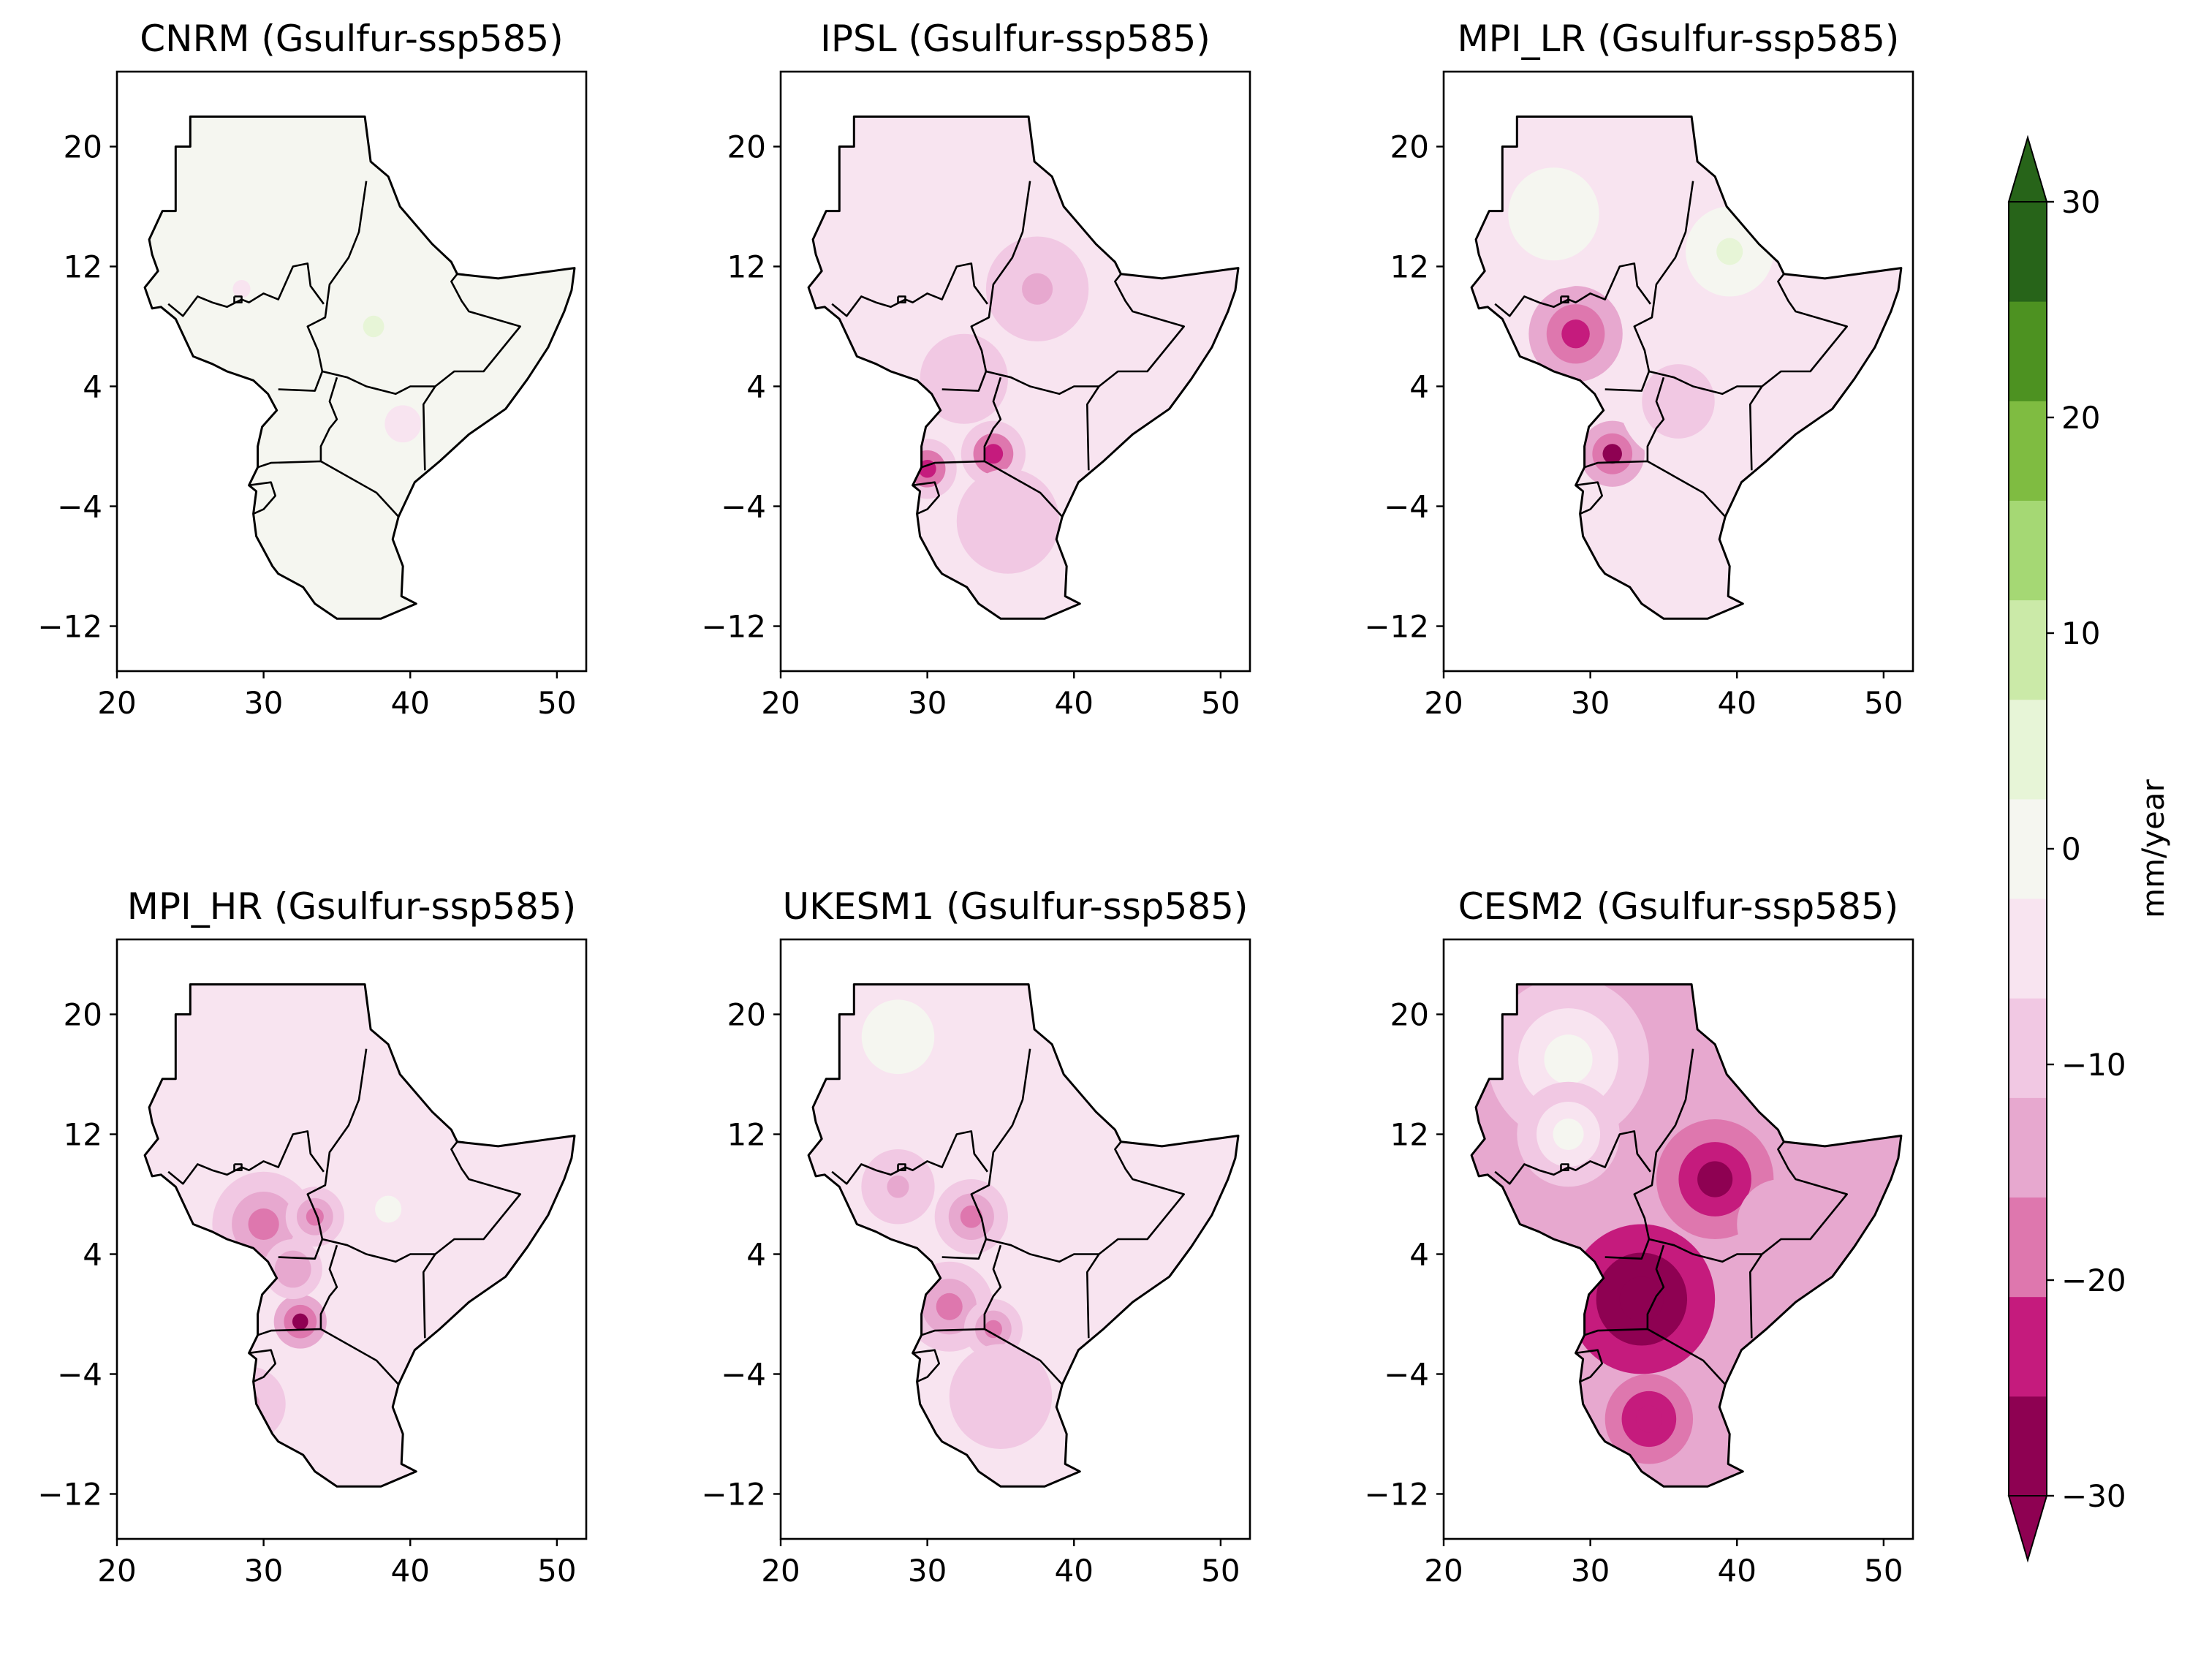 This screenshot has height=1680, width=2190. I want to click on map-panel: CESM2 (Gsulfur-ssp585) 20 30 40 50 20 12 4 −4 −12, so click(1639, 1237).